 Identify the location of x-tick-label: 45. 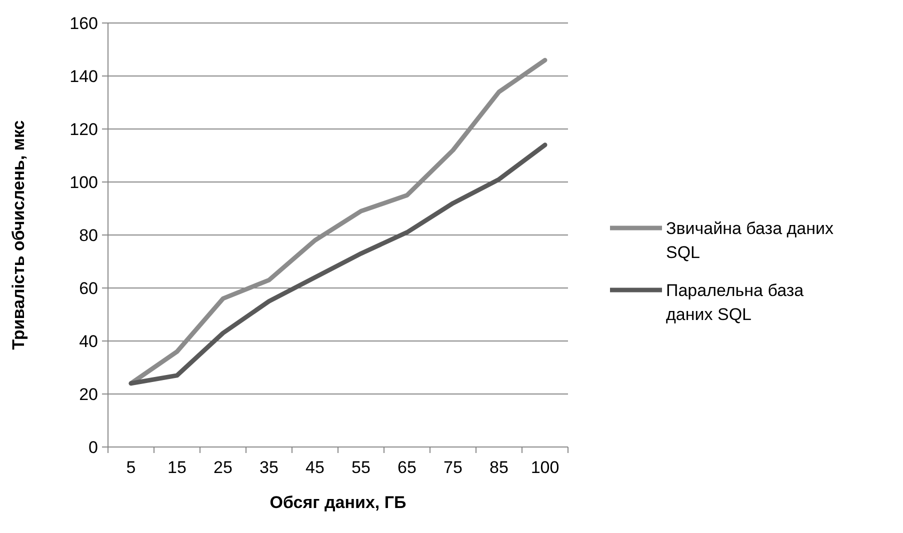
(315, 467).